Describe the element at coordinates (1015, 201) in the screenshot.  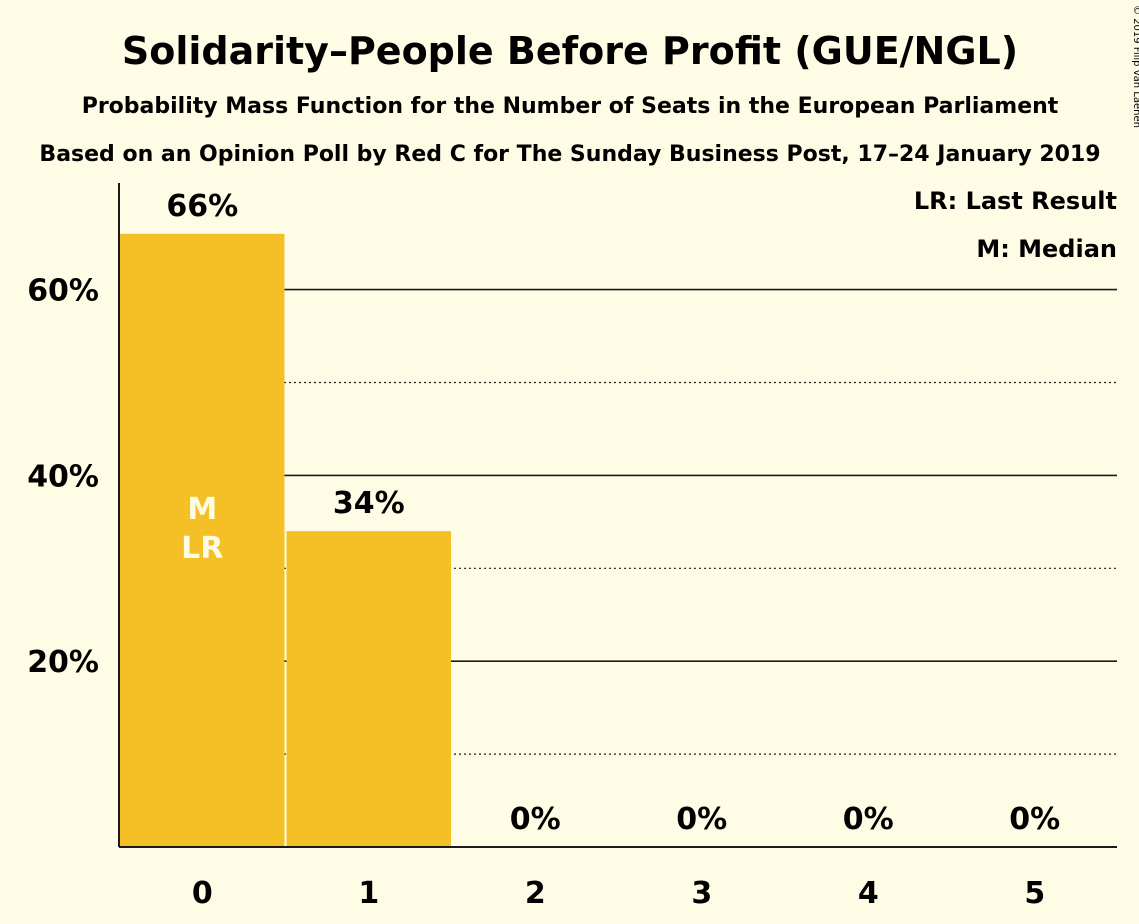
I see `legend-last-result: LR: Last Result` at that location.